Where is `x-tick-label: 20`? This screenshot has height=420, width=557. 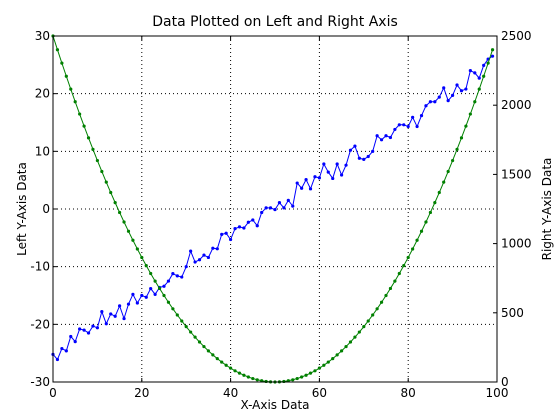
x-tick-label: 20 is located at coordinates (141, 393).